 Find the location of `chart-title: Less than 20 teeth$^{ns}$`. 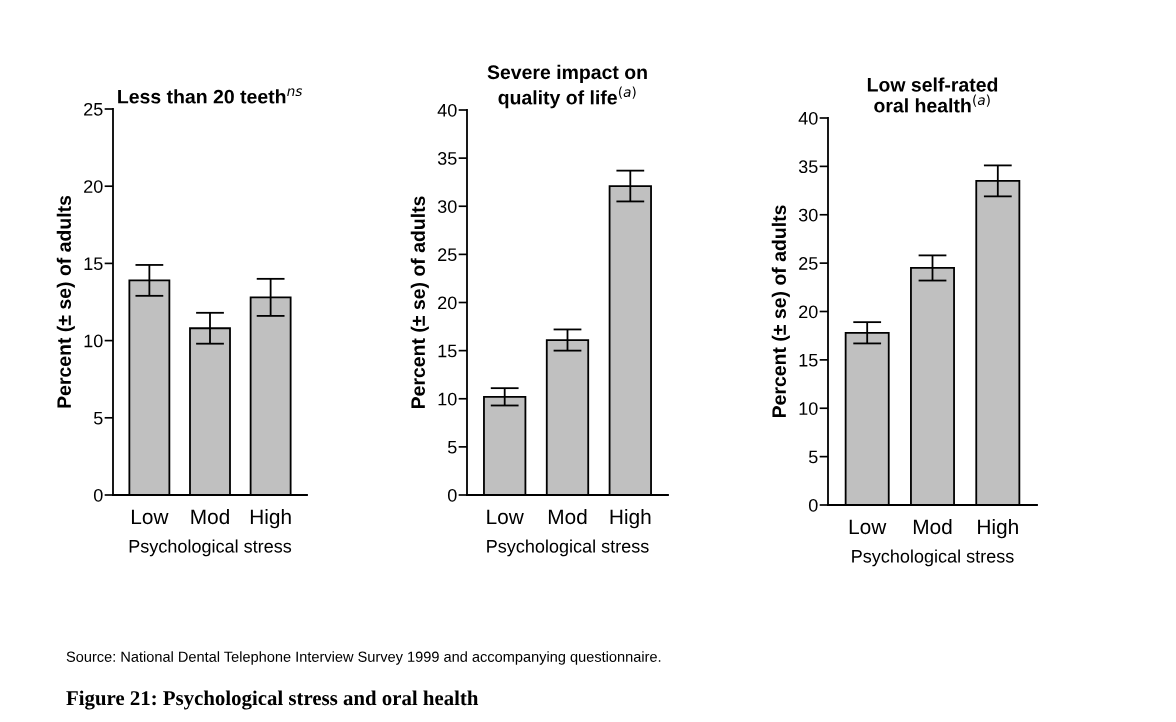

chart-title: Less than 20 teeth$^{ns}$ is located at coordinates (210, 96).